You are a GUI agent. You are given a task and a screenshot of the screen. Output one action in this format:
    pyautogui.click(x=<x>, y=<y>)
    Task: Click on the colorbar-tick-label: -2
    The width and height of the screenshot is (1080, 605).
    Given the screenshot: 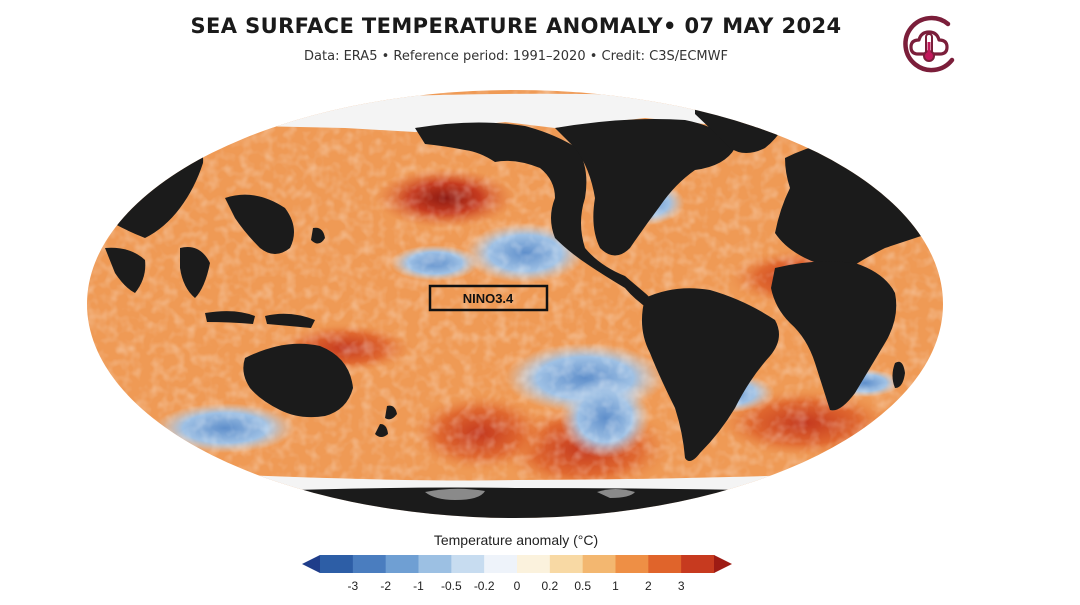 What is the action you would take?
    pyautogui.click(x=385, y=586)
    